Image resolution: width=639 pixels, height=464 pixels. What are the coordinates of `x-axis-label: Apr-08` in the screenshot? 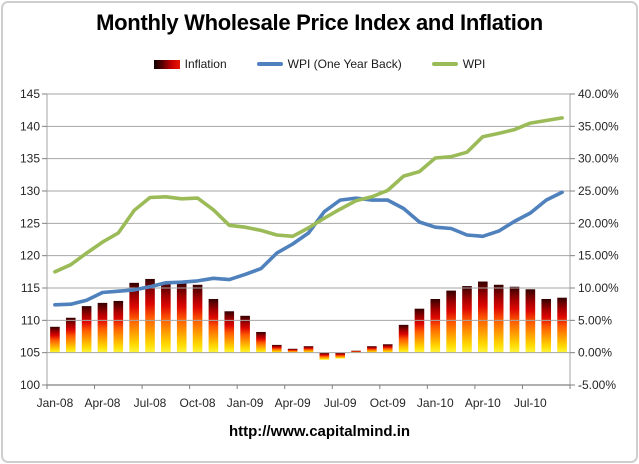 It's located at (102, 403).